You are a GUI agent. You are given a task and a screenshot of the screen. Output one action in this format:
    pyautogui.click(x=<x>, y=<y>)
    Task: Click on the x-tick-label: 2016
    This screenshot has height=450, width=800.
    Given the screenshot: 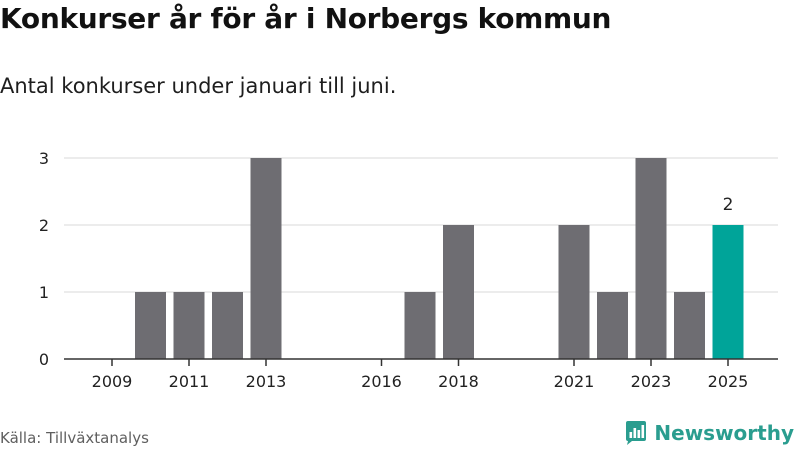 What is the action you would take?
    pyautogui.click(x=381, y=381)
    